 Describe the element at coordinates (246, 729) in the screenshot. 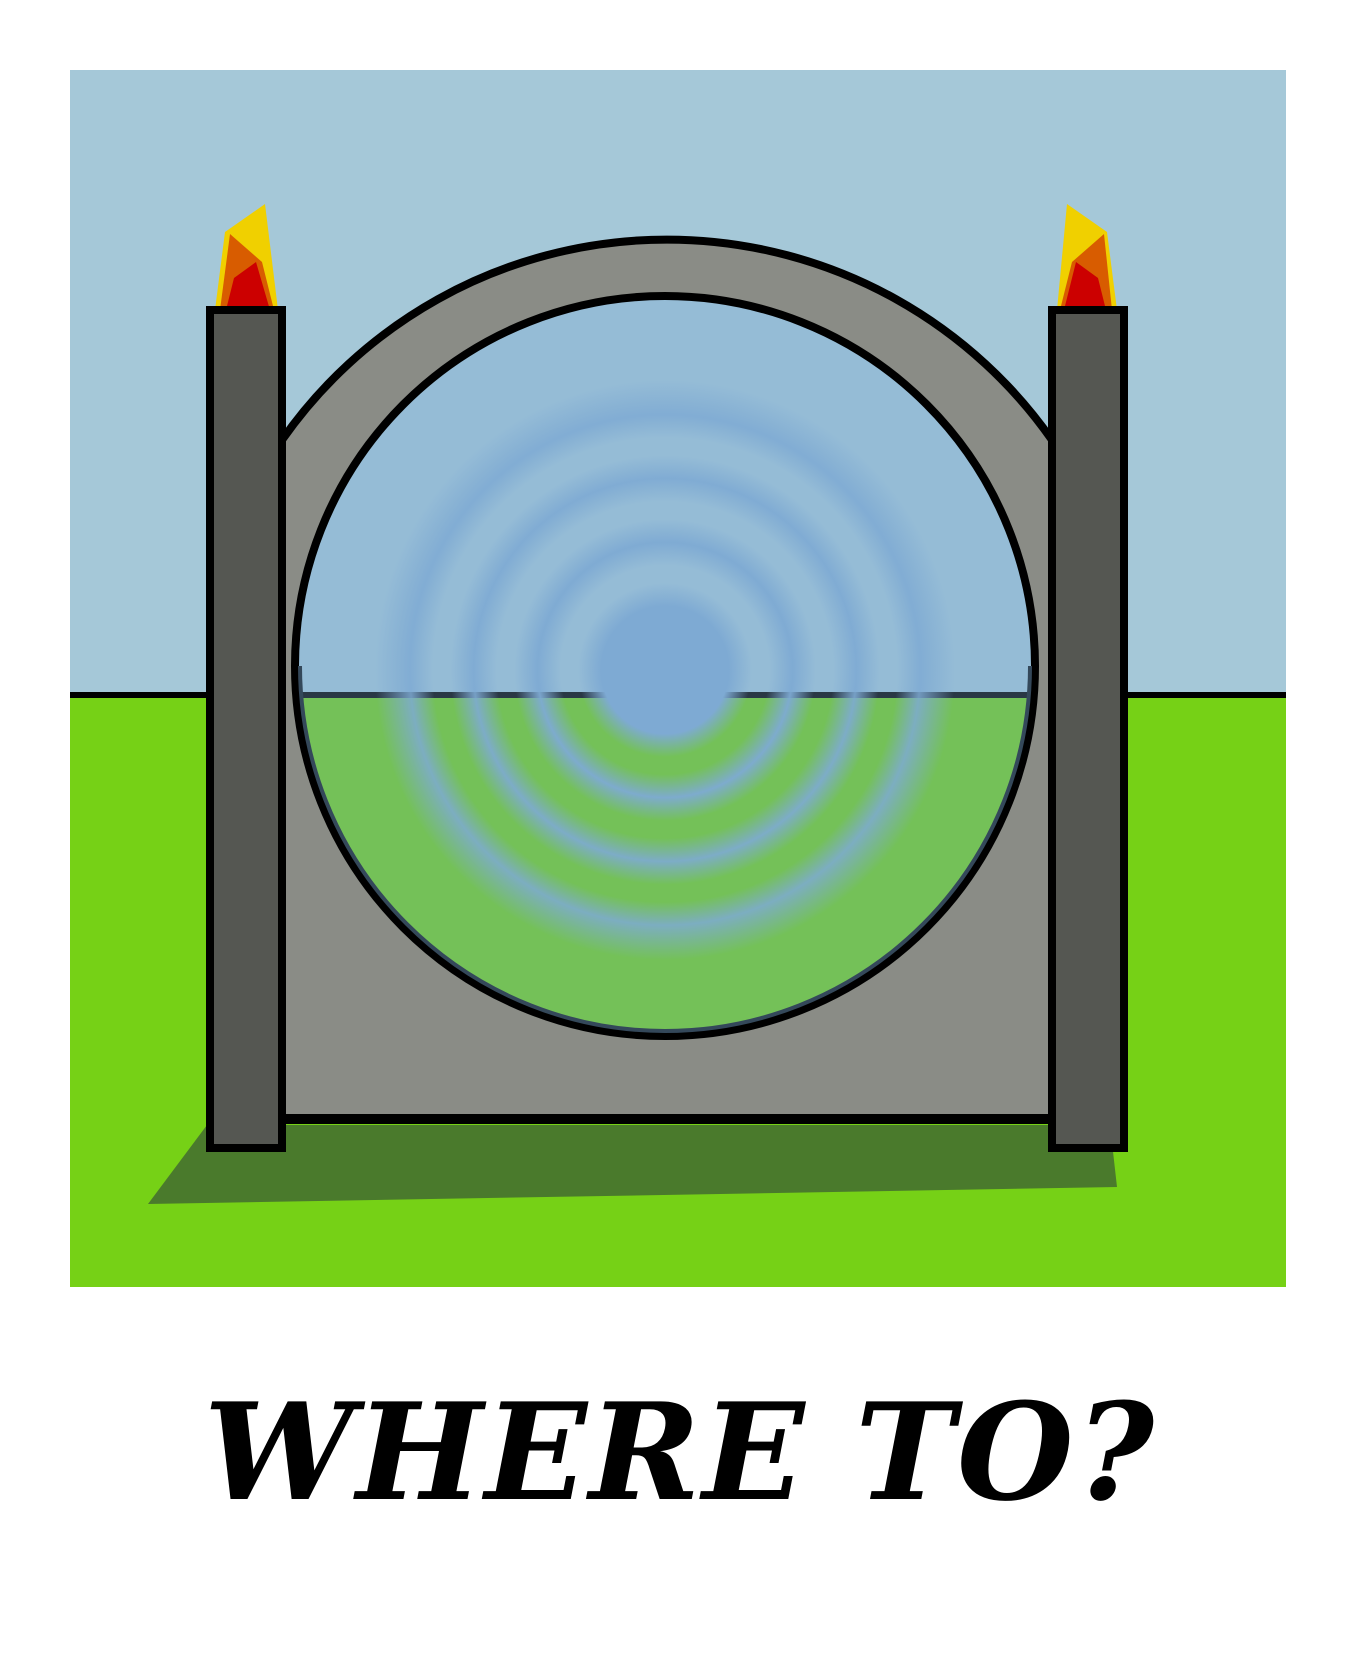

I see `left-pillar` at that location.